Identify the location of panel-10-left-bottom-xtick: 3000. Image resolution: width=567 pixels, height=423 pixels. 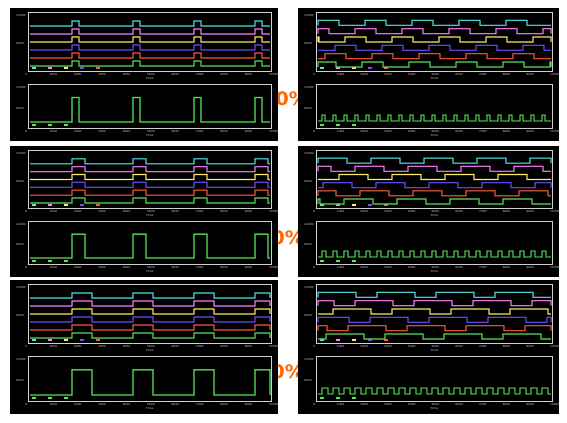
(102, 131).